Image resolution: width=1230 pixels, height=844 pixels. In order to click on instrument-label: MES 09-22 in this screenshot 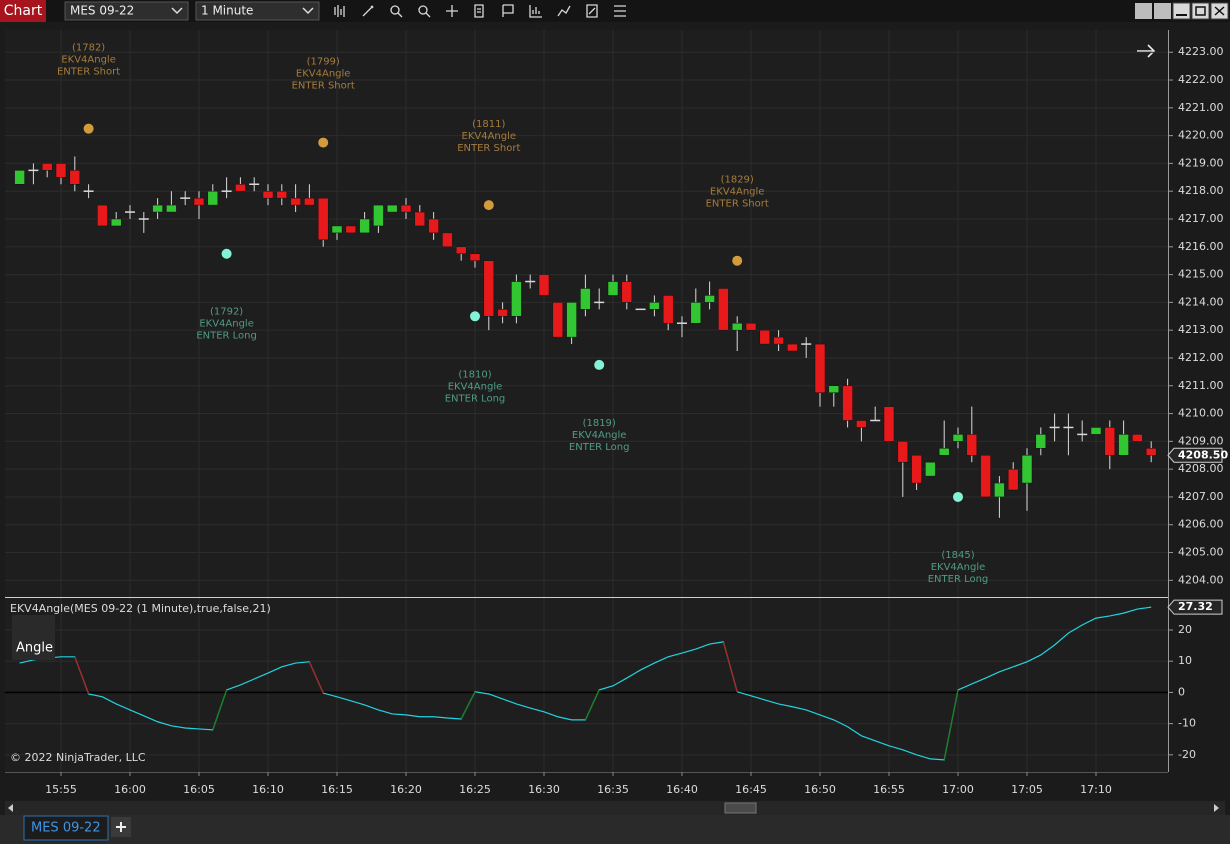, I will do `click(102, 11)`.